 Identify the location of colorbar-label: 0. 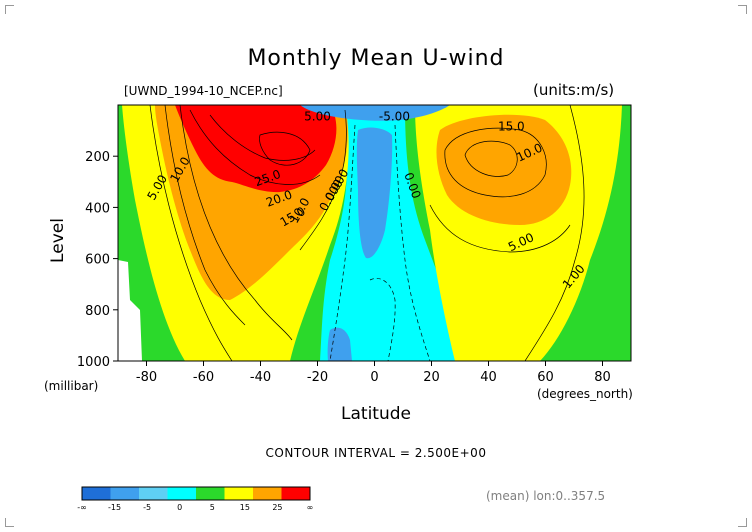
(179, 507).